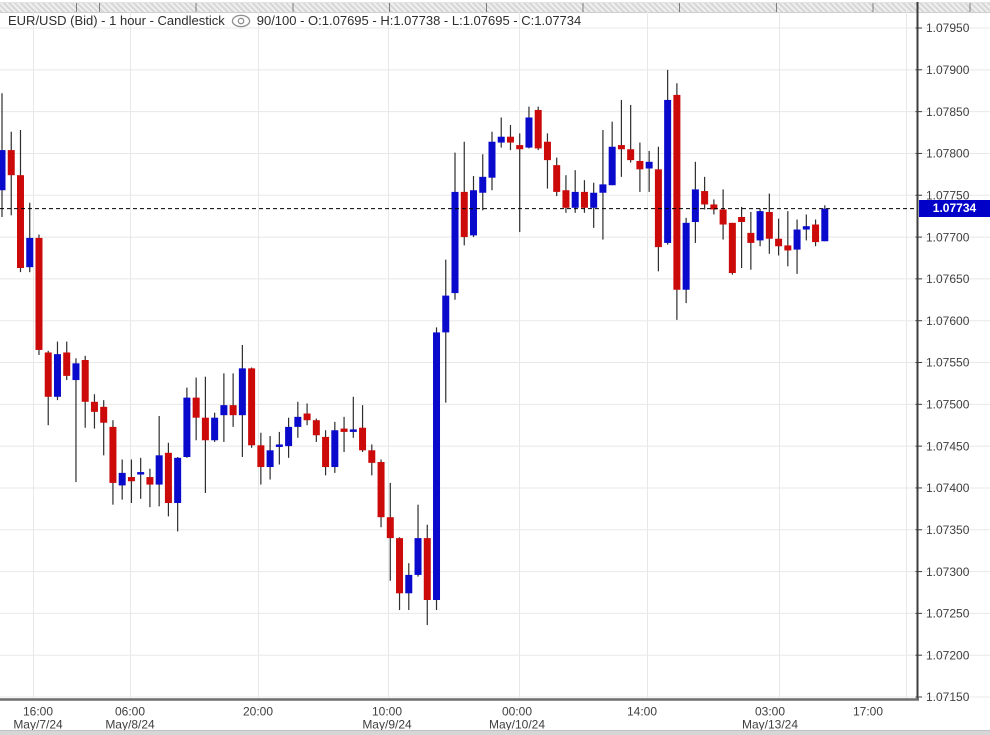 The height and width of the screenshot is (735, 990). What do you see at coordinates (948, 405) in the screenshot?
I see `price-tick-label: 1.07500` at bounding box center [948, 405].